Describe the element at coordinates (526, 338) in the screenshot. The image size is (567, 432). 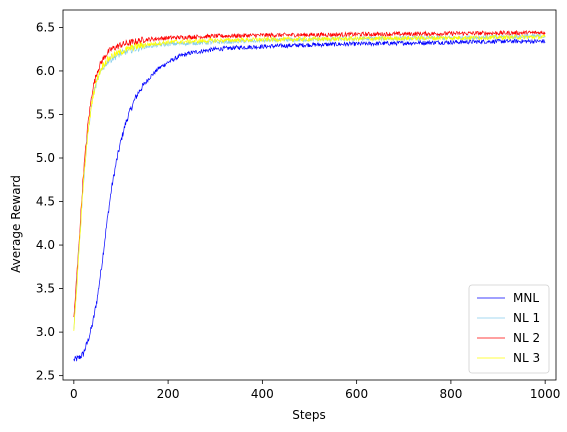
I see `legend-label: NL 2` at that location.